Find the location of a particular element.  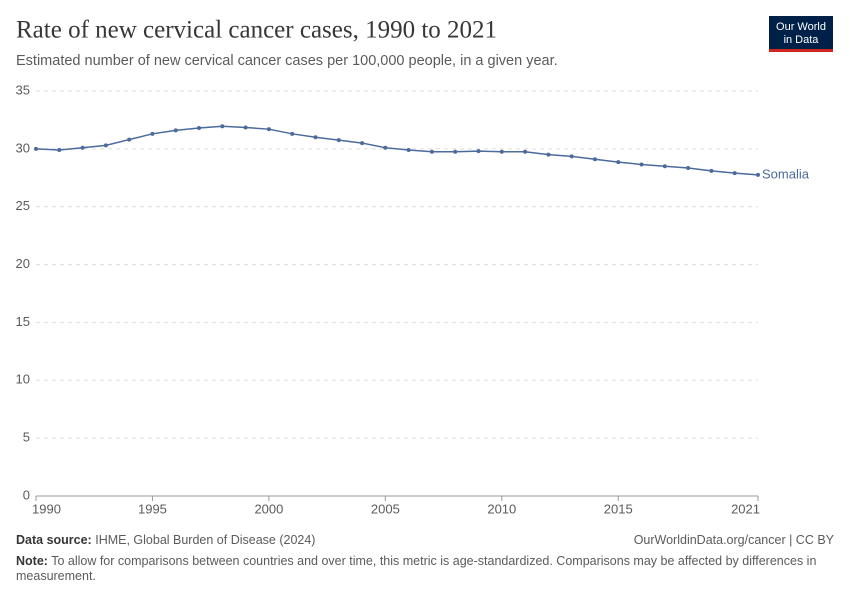

x-tick-label: 1995 is located at coordinates (152, 508).